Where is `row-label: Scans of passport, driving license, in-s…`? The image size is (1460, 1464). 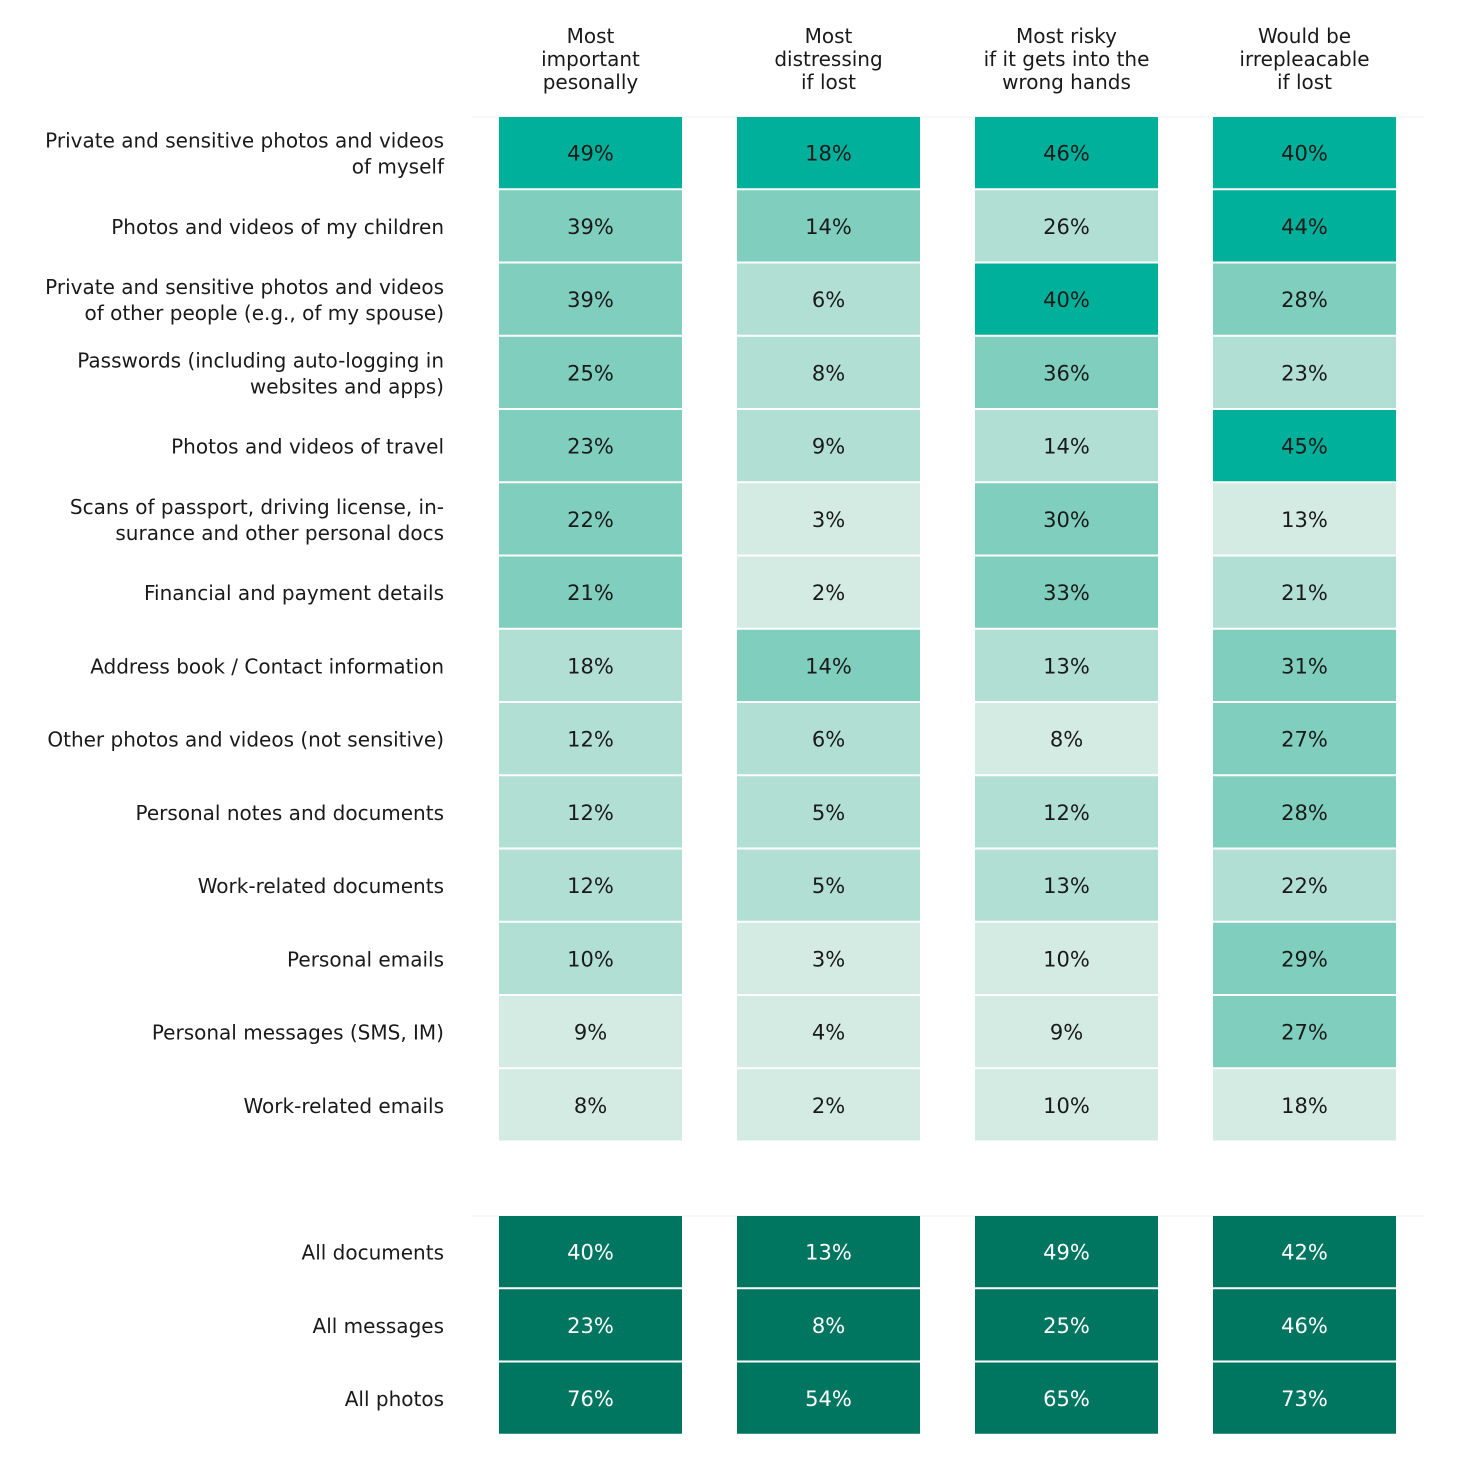
row-label: Scans of passport, driving license, in-s… is located at coordinates (257, 520).